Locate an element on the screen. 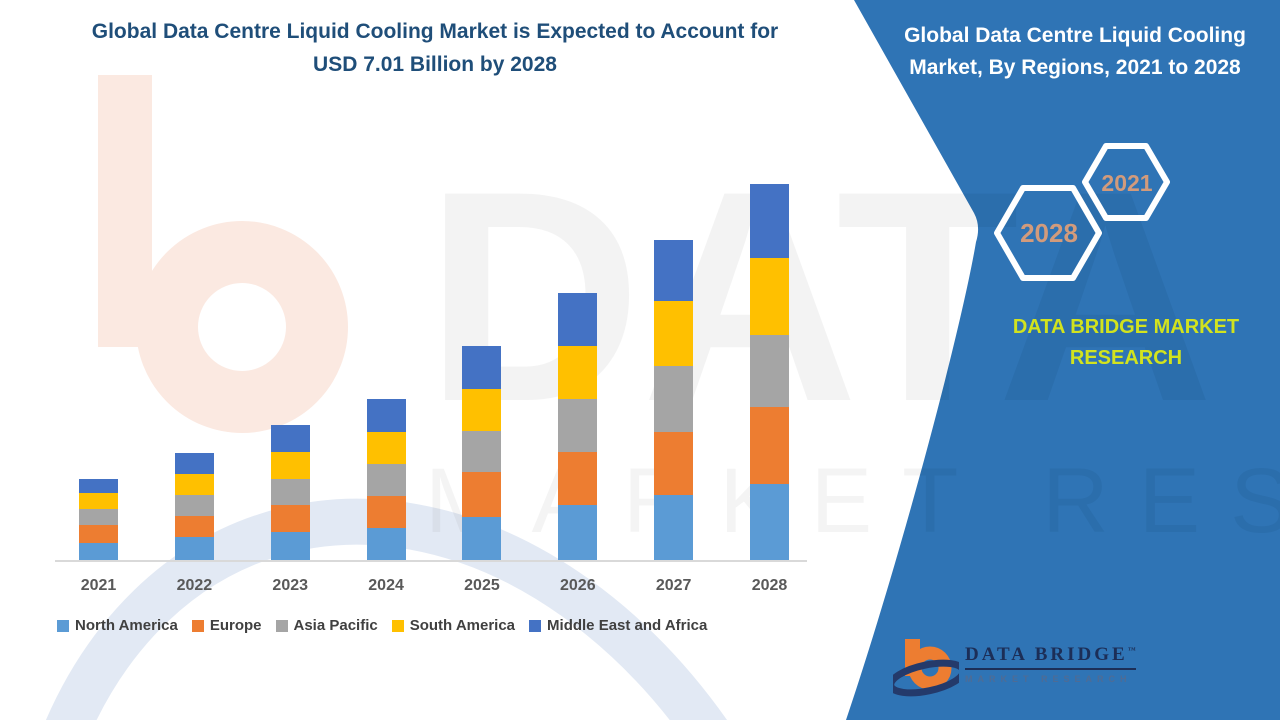 This screenshot has height=720, width=1280. bar-2024-segment-south-america is located at coordinates (386, 448).